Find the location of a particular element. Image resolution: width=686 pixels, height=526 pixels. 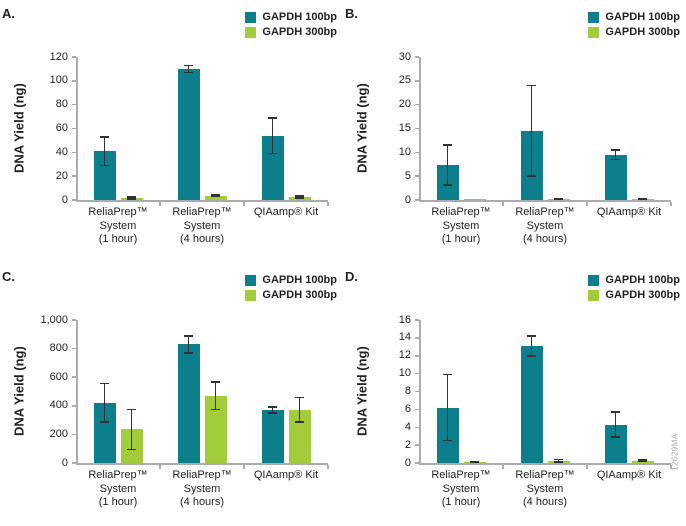

y-tick-label: 25 is located at coordinates (404, 80).